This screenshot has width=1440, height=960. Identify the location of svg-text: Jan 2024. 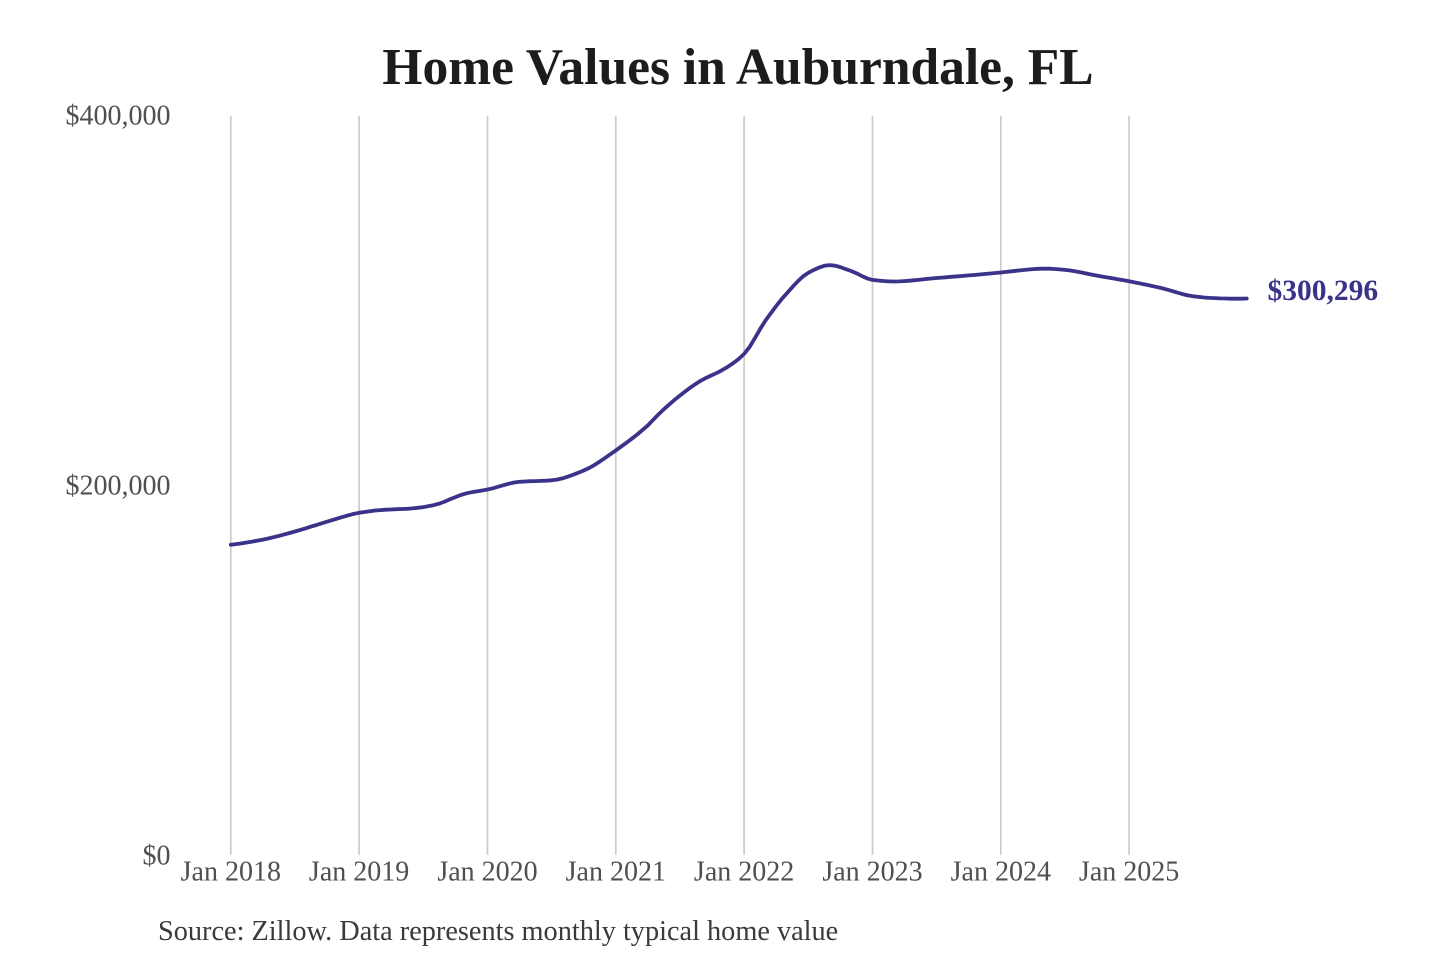
(1001, 872).